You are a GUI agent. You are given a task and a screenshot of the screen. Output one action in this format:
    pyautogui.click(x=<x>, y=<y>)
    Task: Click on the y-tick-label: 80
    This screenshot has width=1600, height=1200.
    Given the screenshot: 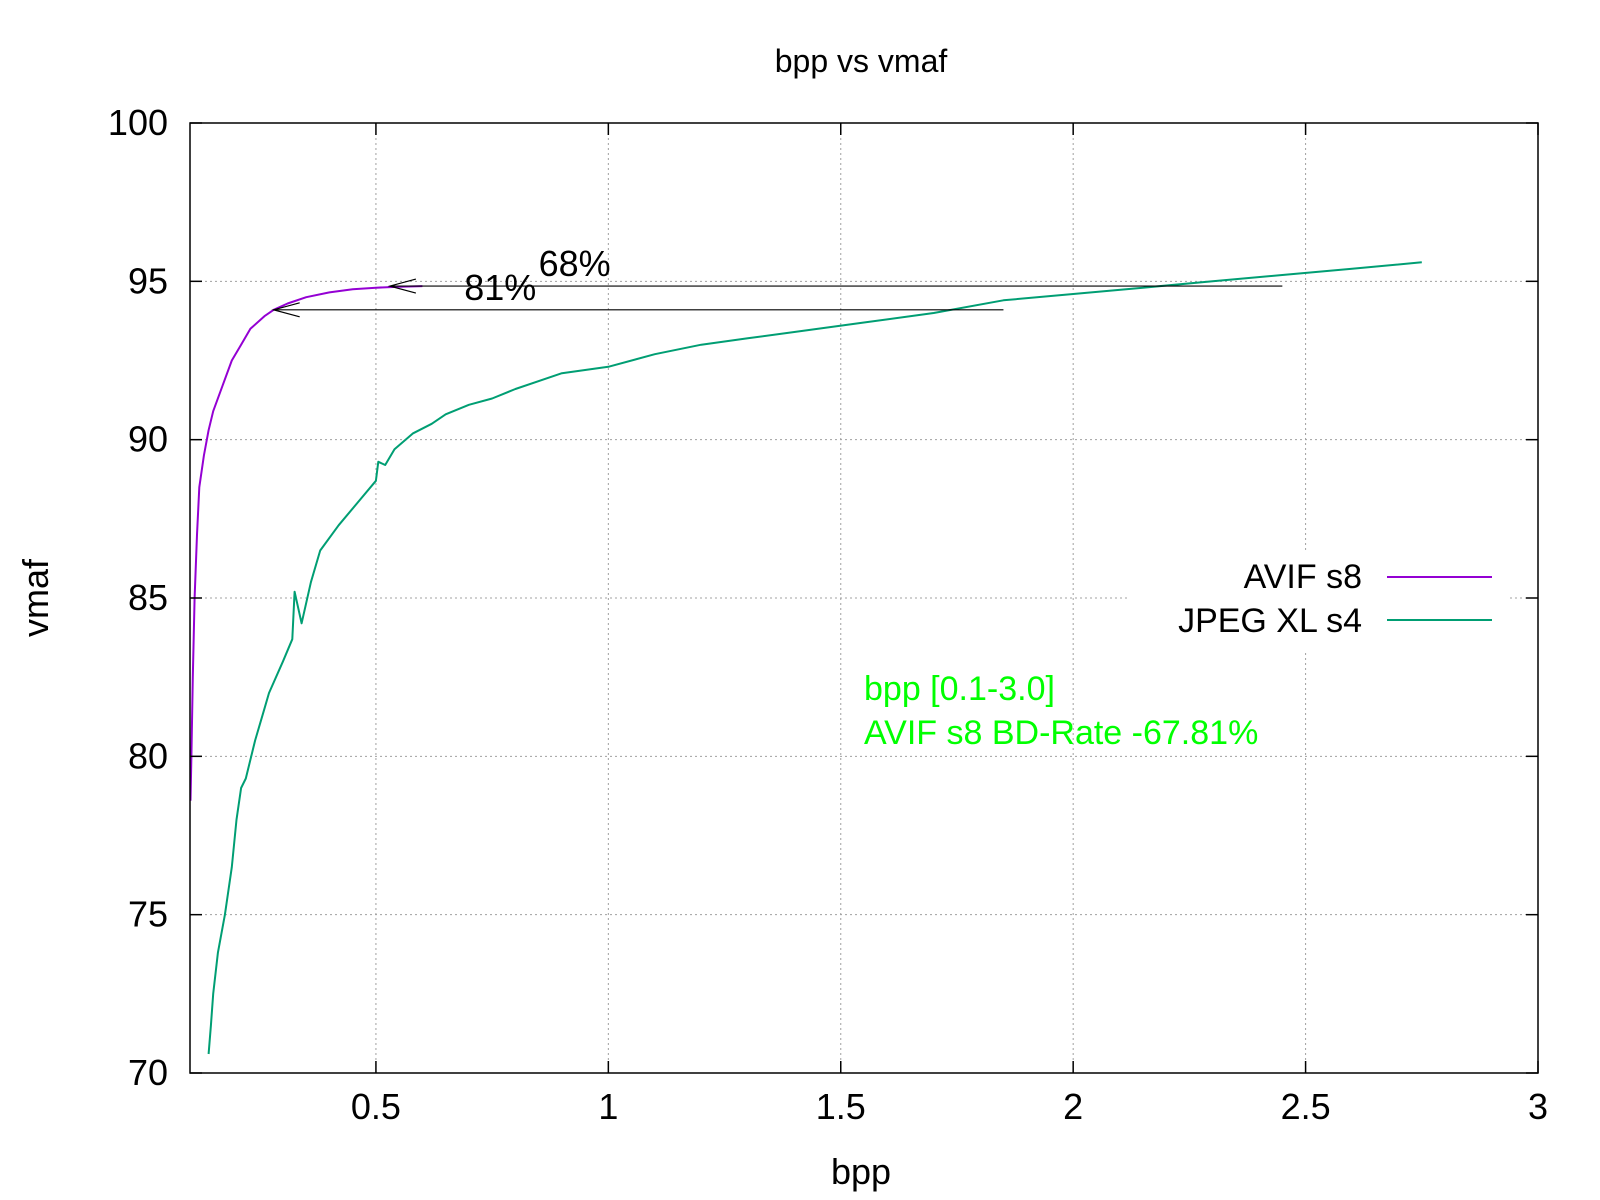 What is the action you would take?
    pyautogui.click(x=148, y=755)
    